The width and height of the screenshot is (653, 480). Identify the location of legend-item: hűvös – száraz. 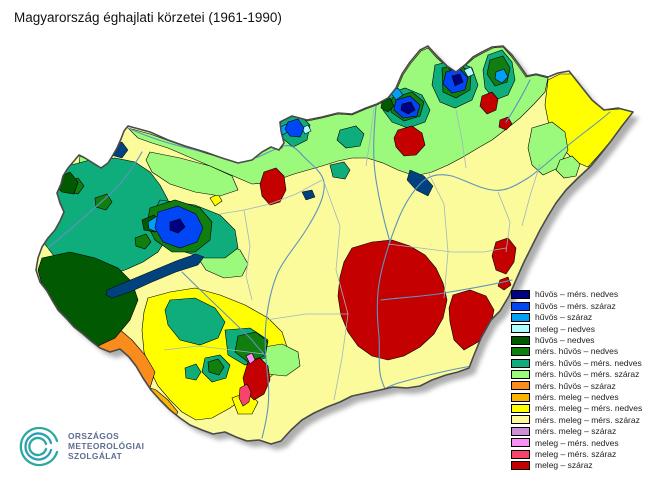
(576, 317).